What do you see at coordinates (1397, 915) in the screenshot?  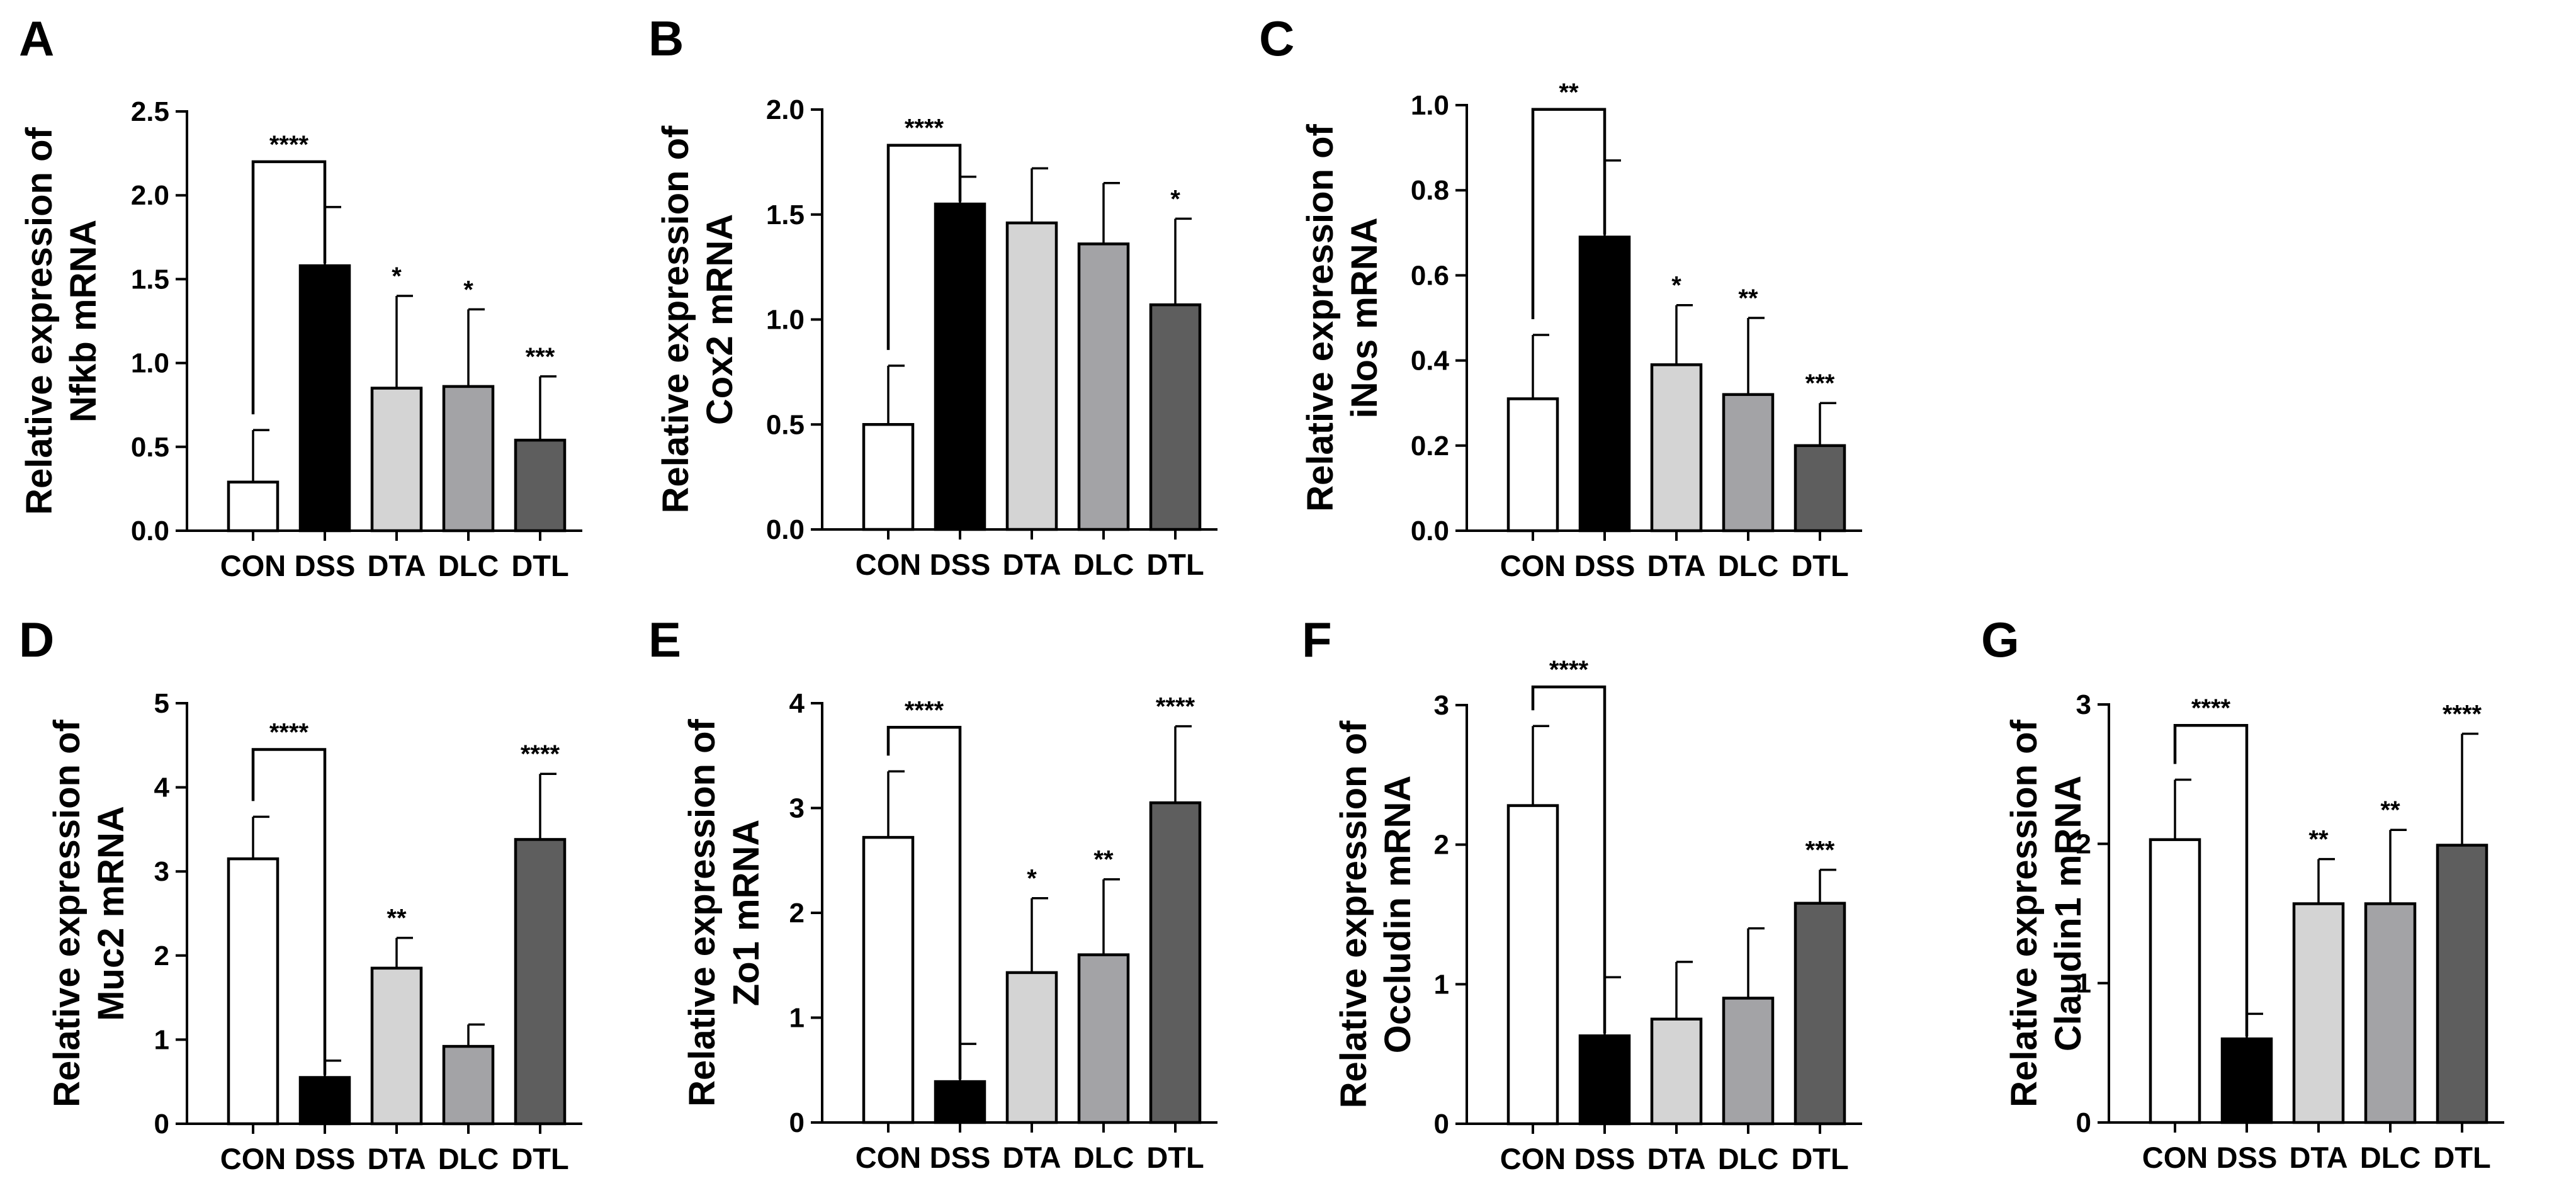 I see `y-axis-label-line-2: Occludin mRNA` at bounding box center [1397, 915].